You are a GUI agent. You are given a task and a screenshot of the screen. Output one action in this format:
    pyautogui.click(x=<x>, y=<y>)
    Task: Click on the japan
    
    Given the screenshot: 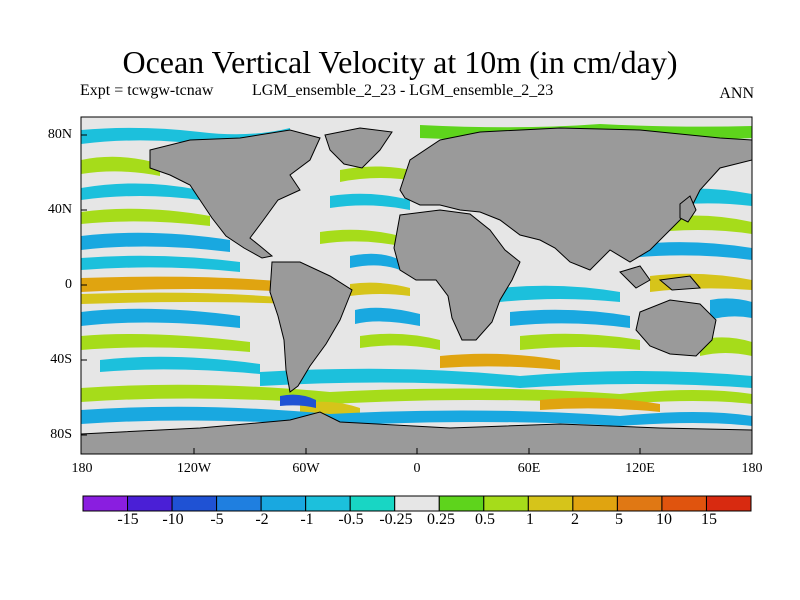 What is the action you would take?
    pyautogui.click(x=688, y=209)
    